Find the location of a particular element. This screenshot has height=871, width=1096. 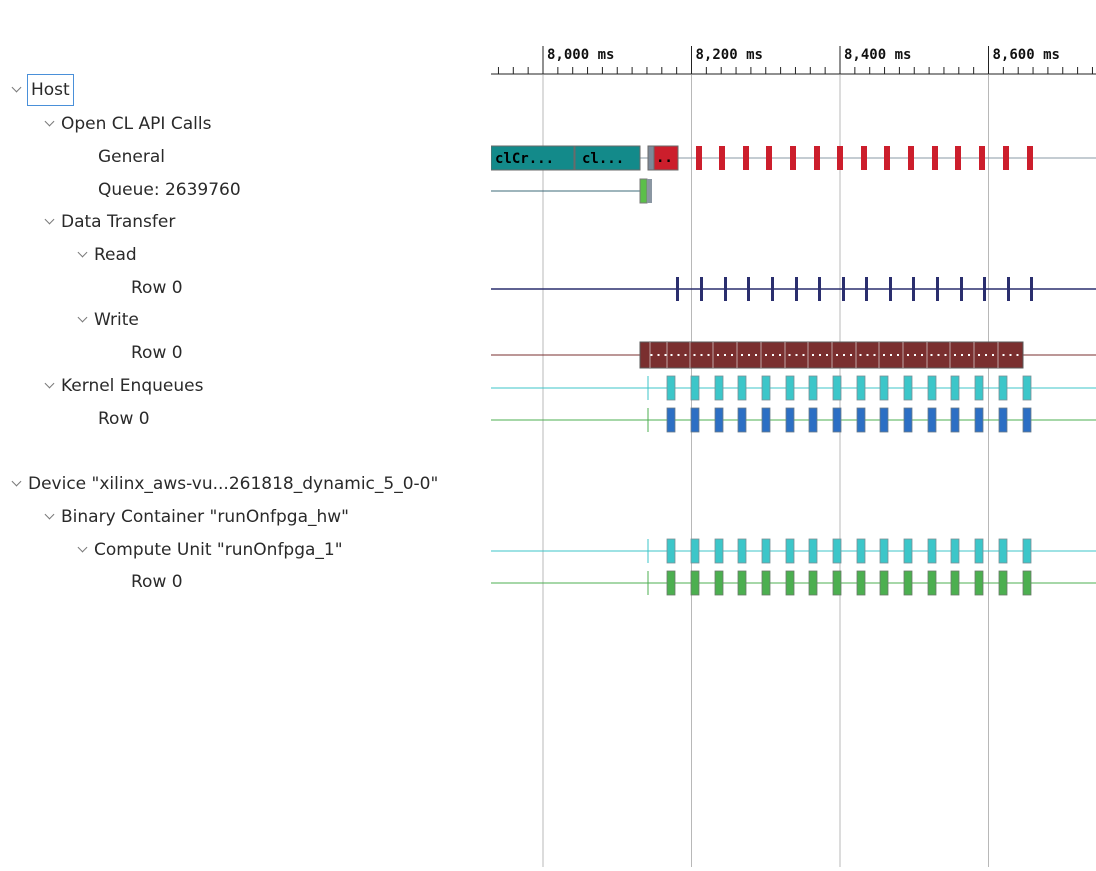

tree-row-kernel: Kernel Enqueues is located at coordinates (122, 386).